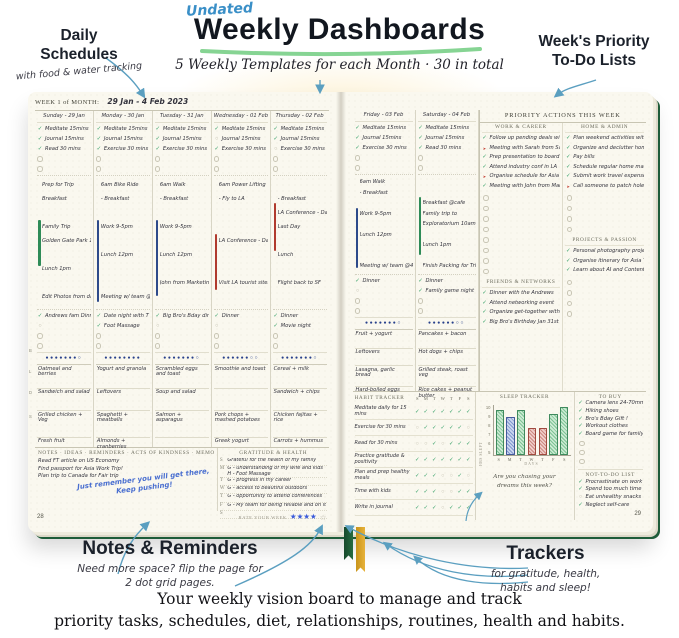 The width and height of the screenshot is (679, 638). What do you see at coordinates (122, 359) in the screenshot?
I see `water-tracker: ●●●●●●●●` at bounding box center [122, 359].